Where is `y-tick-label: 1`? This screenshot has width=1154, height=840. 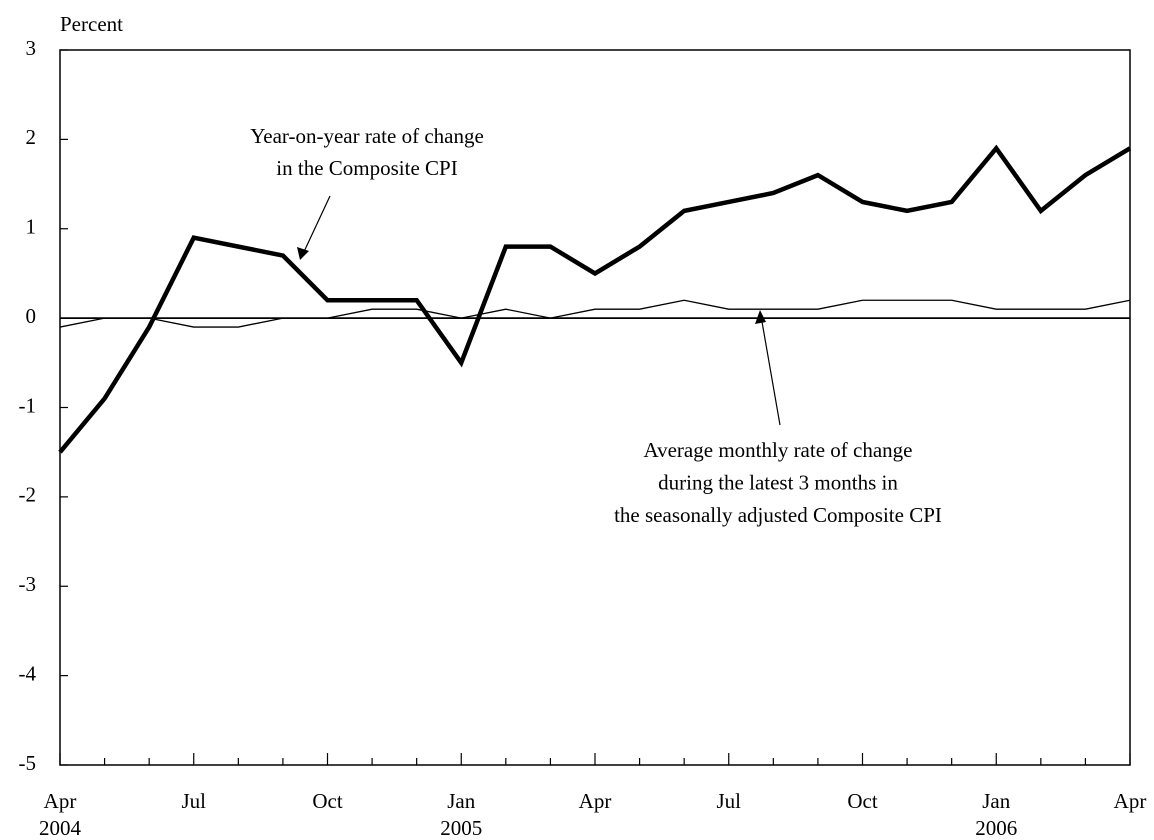 y-tick-label: 1 is located at coordinates (31, 227).